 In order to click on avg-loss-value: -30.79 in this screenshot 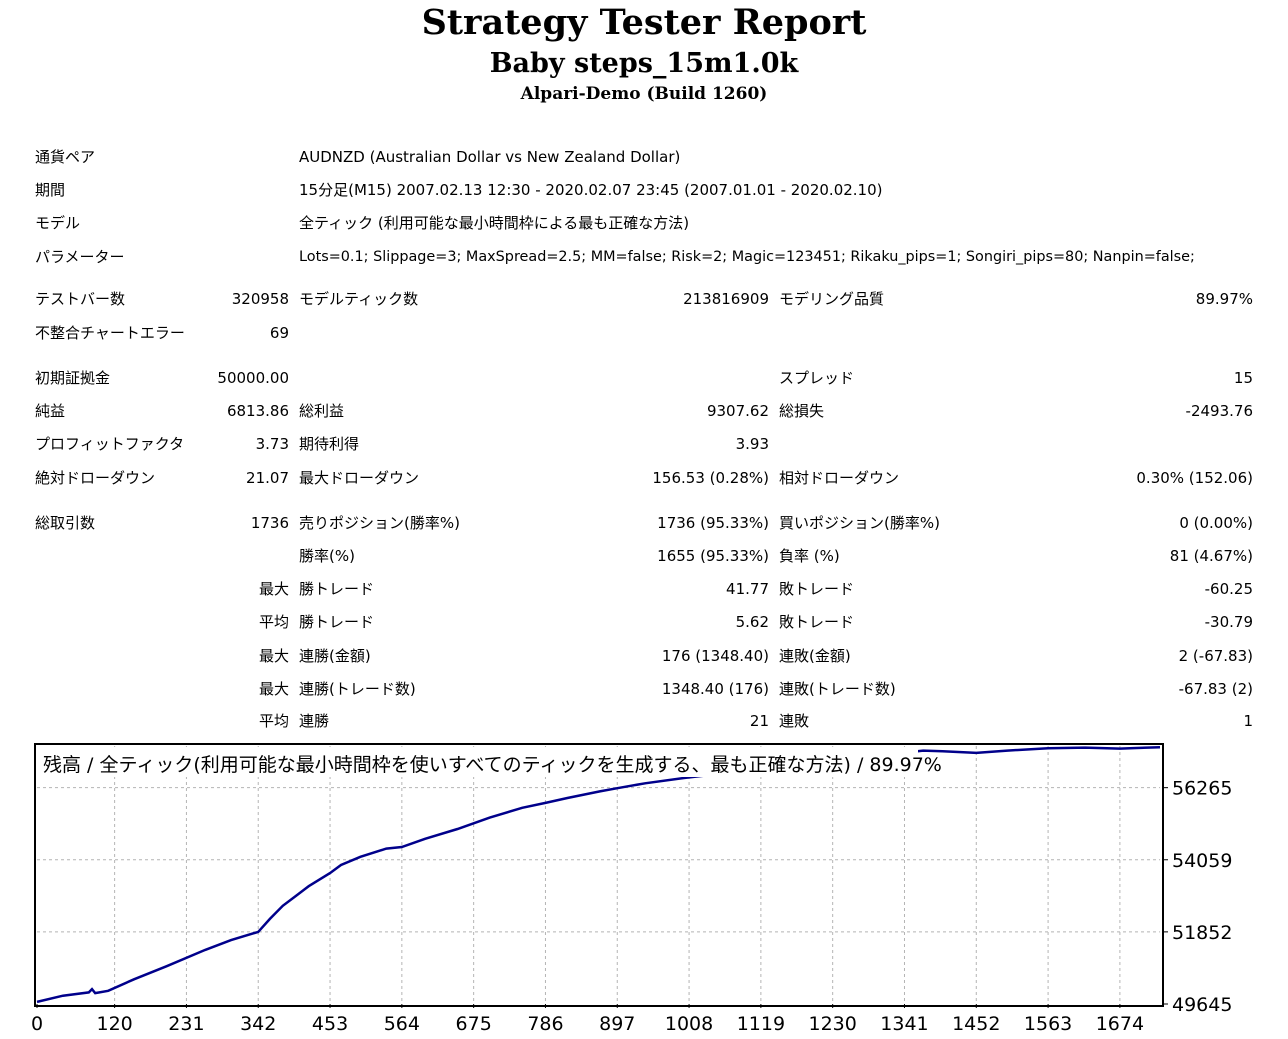, I will do `click(1228, 622)`.